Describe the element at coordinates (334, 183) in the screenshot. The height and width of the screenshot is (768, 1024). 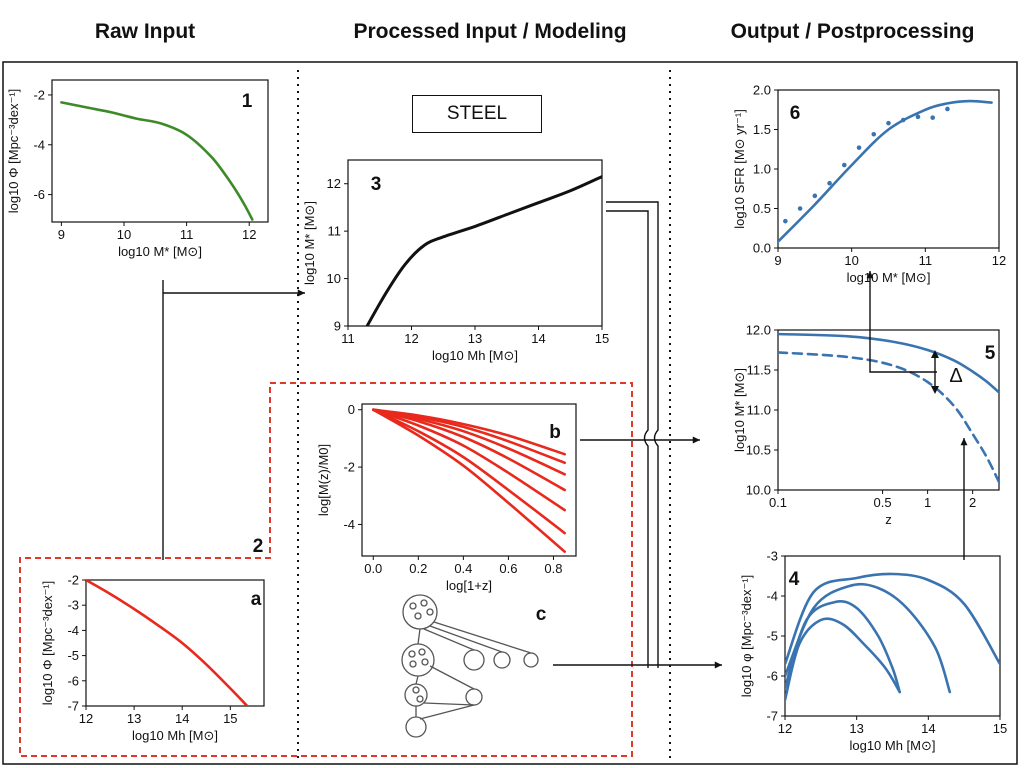
I see `panel-3-ytick-label: 12` at that location.